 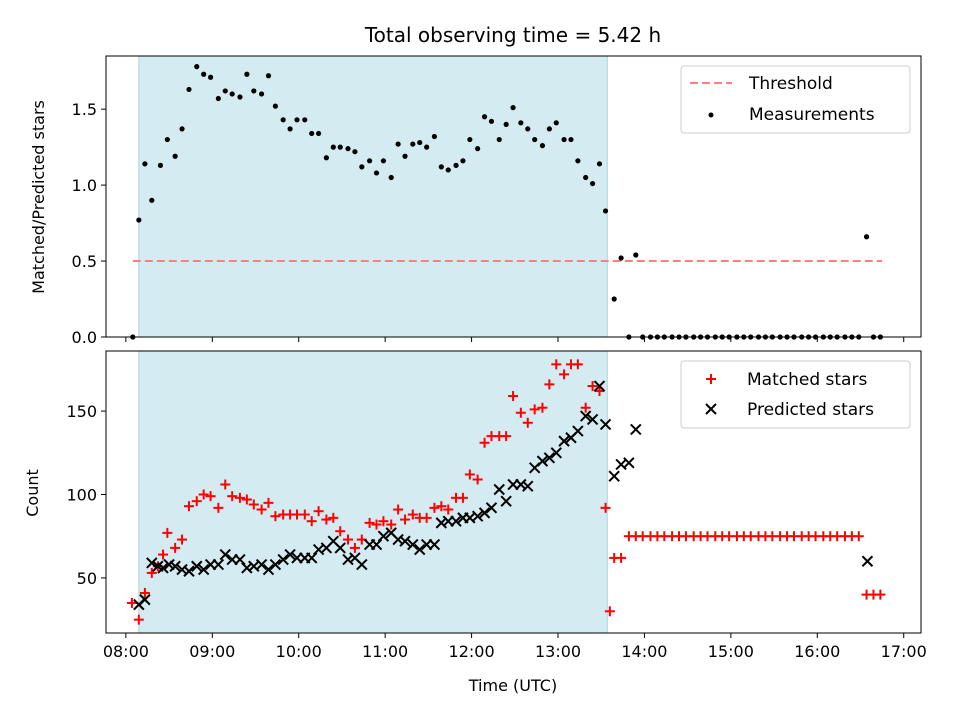 What do you see at coordinates (731, 651) in the screenshot?
I see `x-tick-label: 15:00` at bounding box center [731, 651].